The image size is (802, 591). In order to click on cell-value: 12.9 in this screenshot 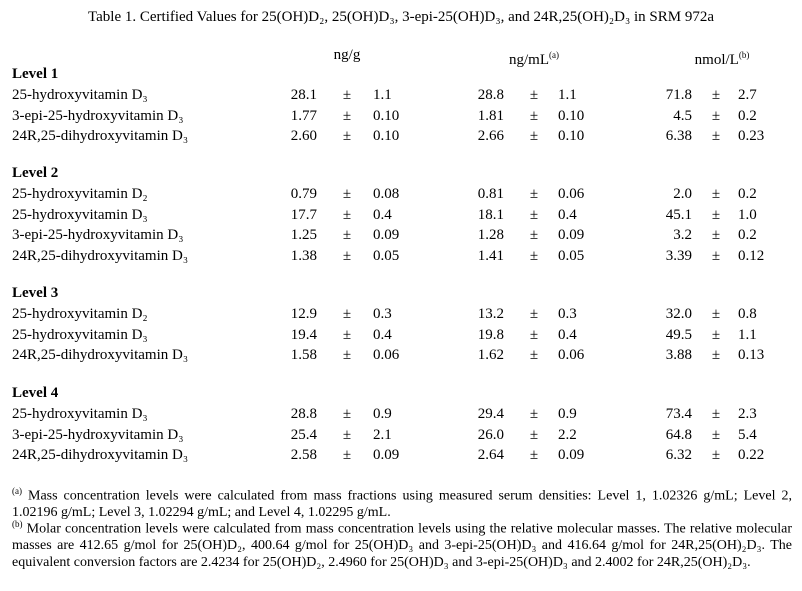, I will do `click(303, 314)`.